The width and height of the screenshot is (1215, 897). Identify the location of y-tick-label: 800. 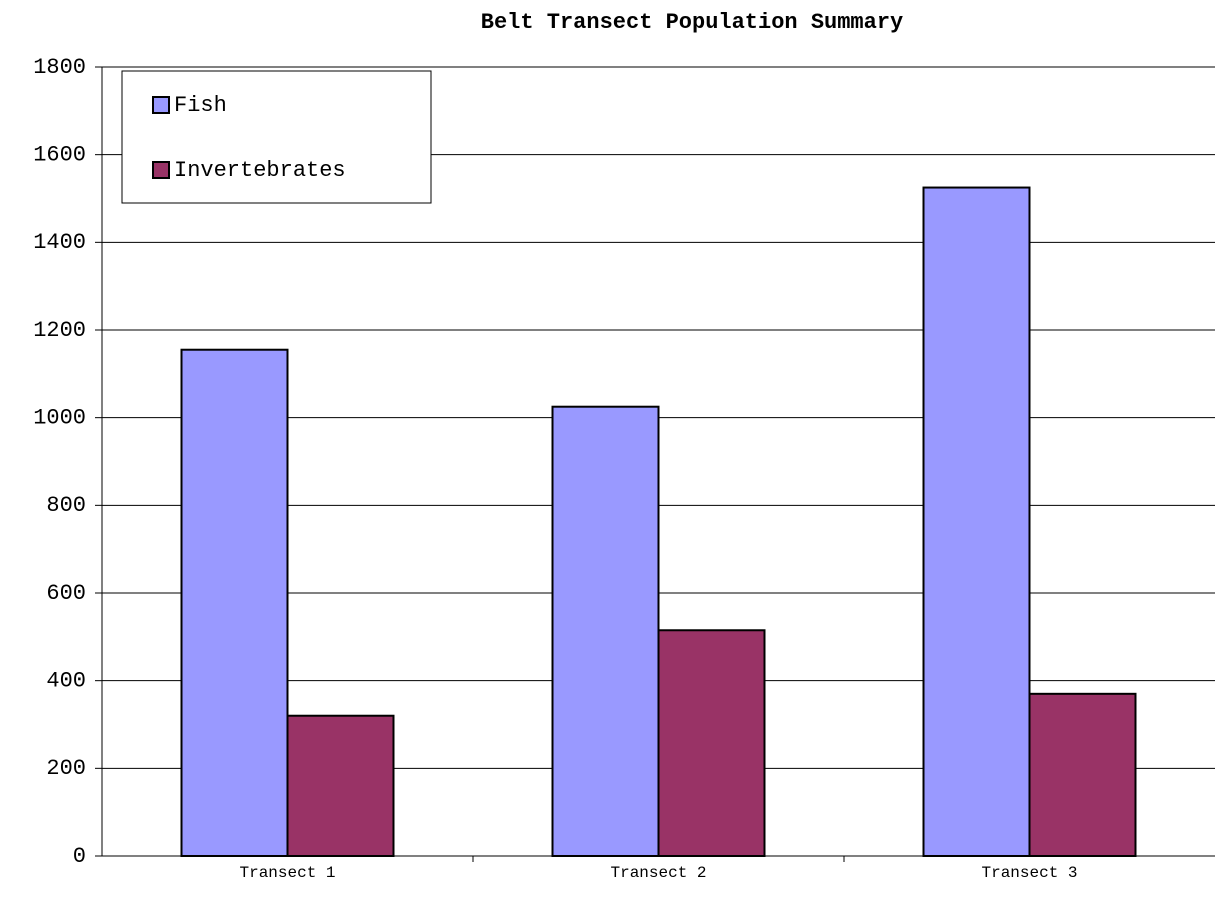
(66, 505).